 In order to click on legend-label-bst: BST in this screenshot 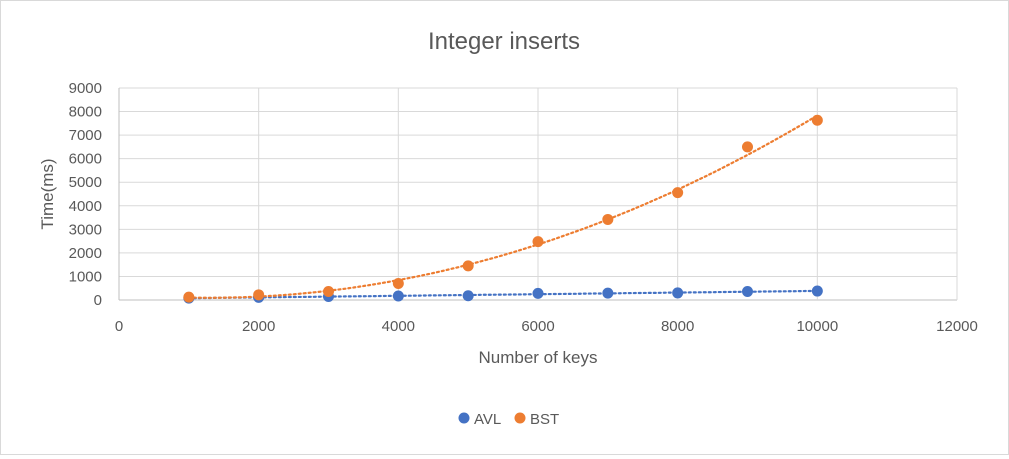, I will do `click(544, 419)`.